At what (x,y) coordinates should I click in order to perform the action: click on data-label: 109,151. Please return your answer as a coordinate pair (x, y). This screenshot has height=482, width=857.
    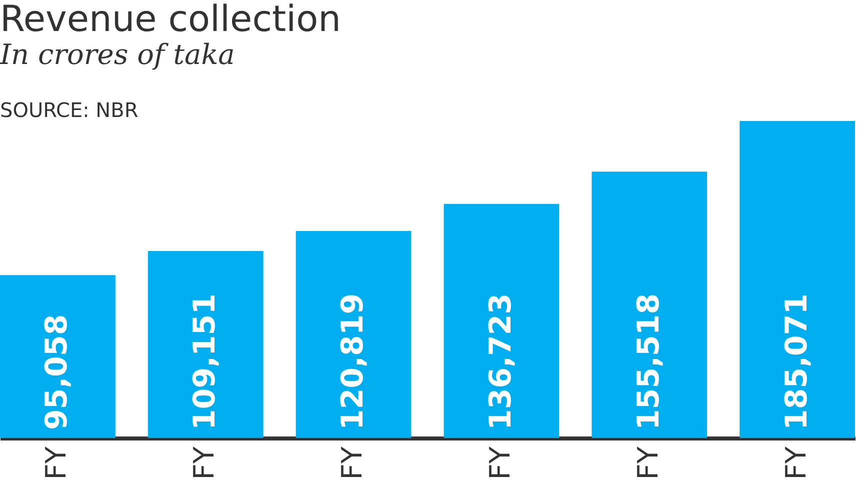
    Looking at the image, I should click on (205, 361).